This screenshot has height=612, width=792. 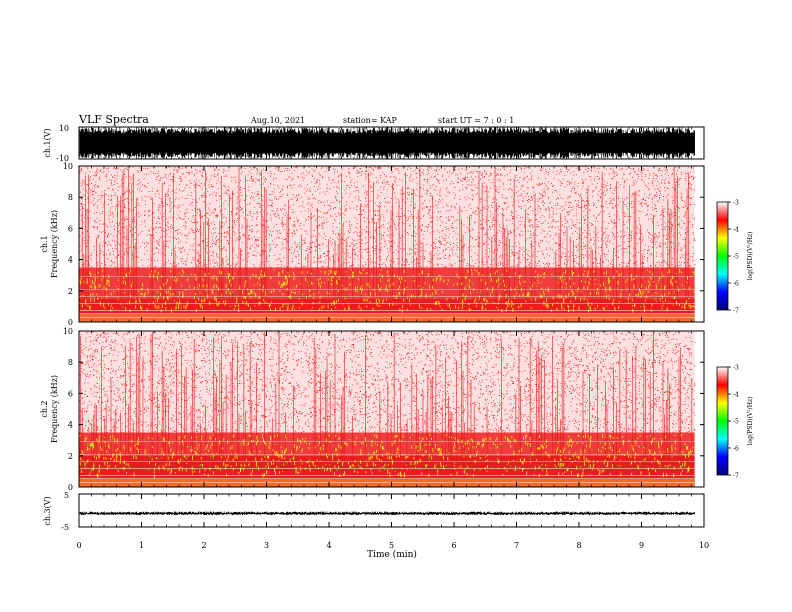 What do you see at coordinates (704, 545) in the screenshot?
I see `time-tick-label: 10` at bounding box center [704, 545].